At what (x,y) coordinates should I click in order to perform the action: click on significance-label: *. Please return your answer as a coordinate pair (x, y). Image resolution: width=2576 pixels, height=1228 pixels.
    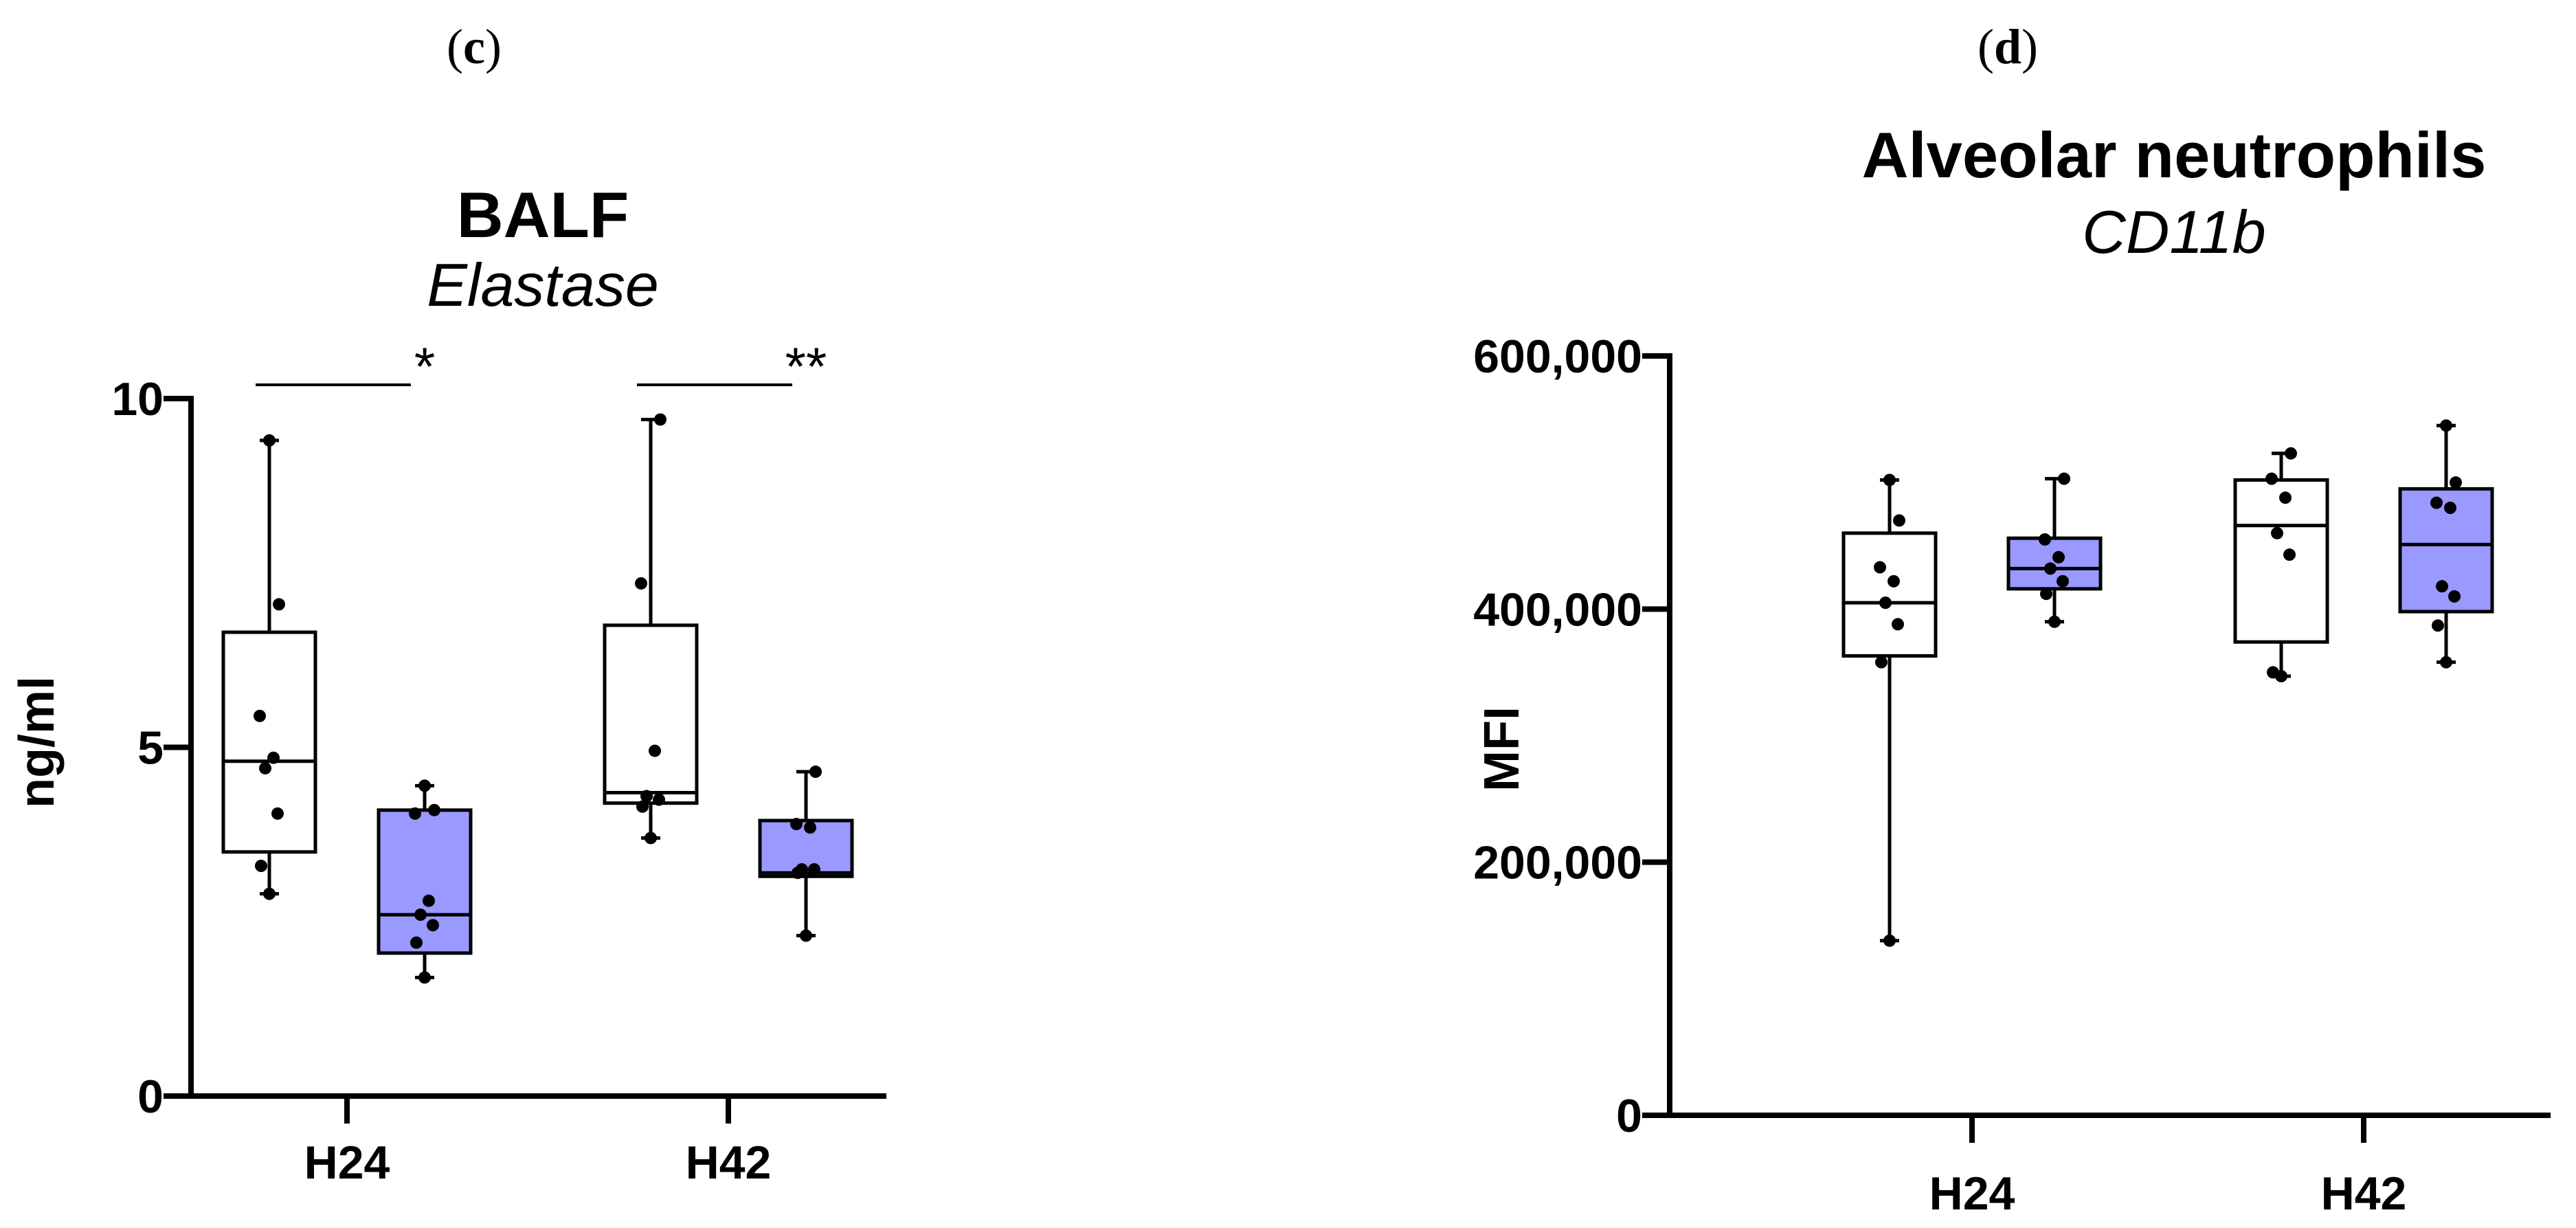
    Looking at the image, I should click on (424, 366).